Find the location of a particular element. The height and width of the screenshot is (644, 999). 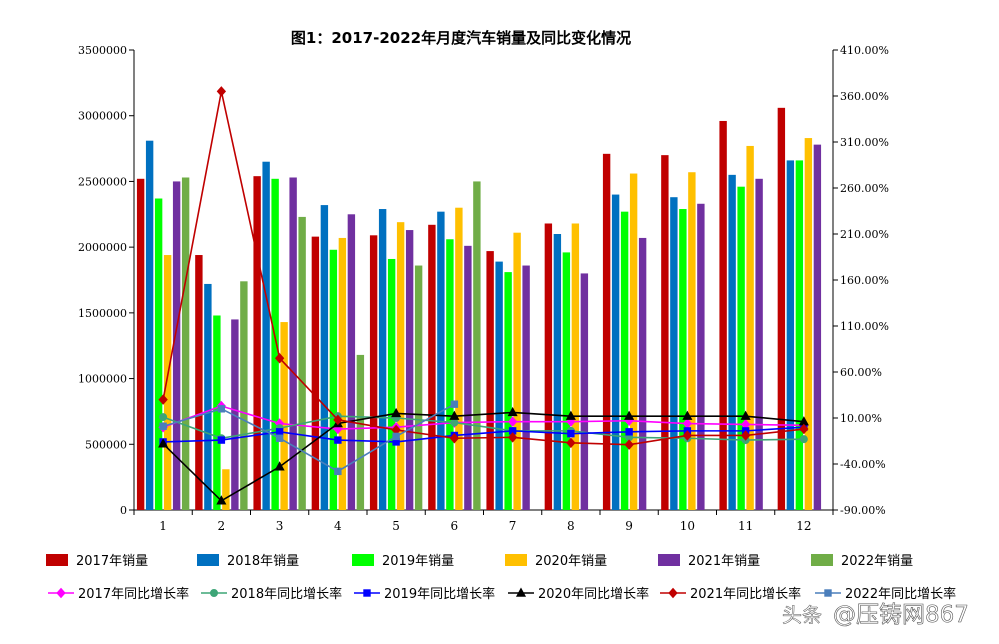

watermark-account: @压铸网867 is located at coordinates (901, 615).